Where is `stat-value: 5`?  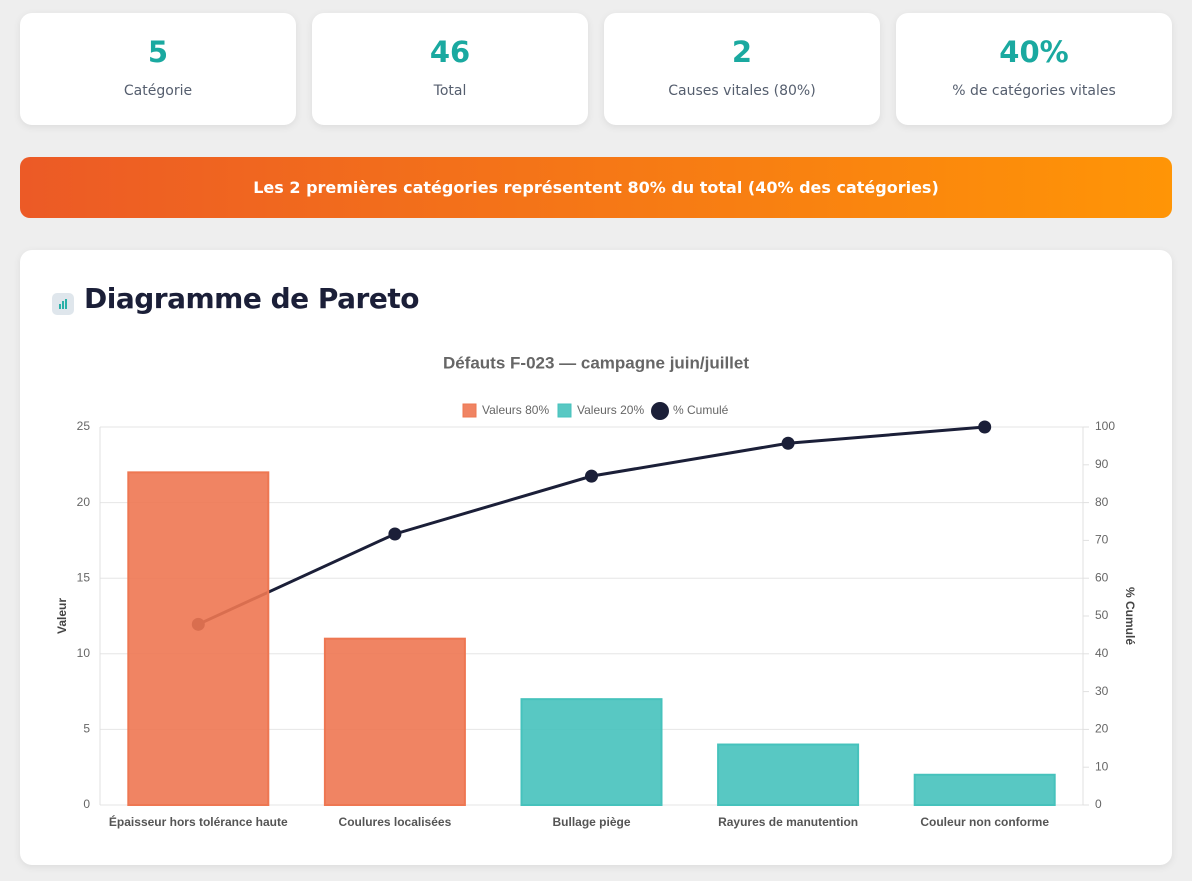 stat-value: 5 is located at coordinates (158, 52).